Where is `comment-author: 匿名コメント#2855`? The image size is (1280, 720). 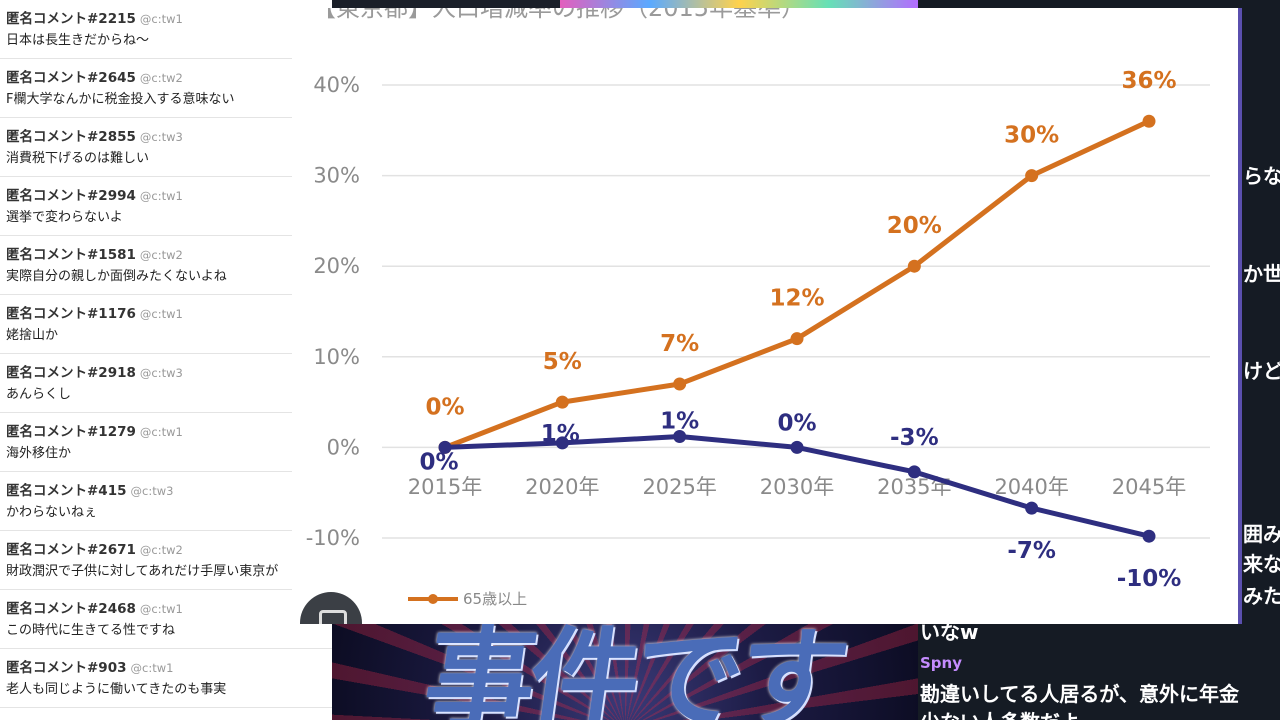
comment-author: 匿名コメント#2855 is located at coordinates (71, 137).